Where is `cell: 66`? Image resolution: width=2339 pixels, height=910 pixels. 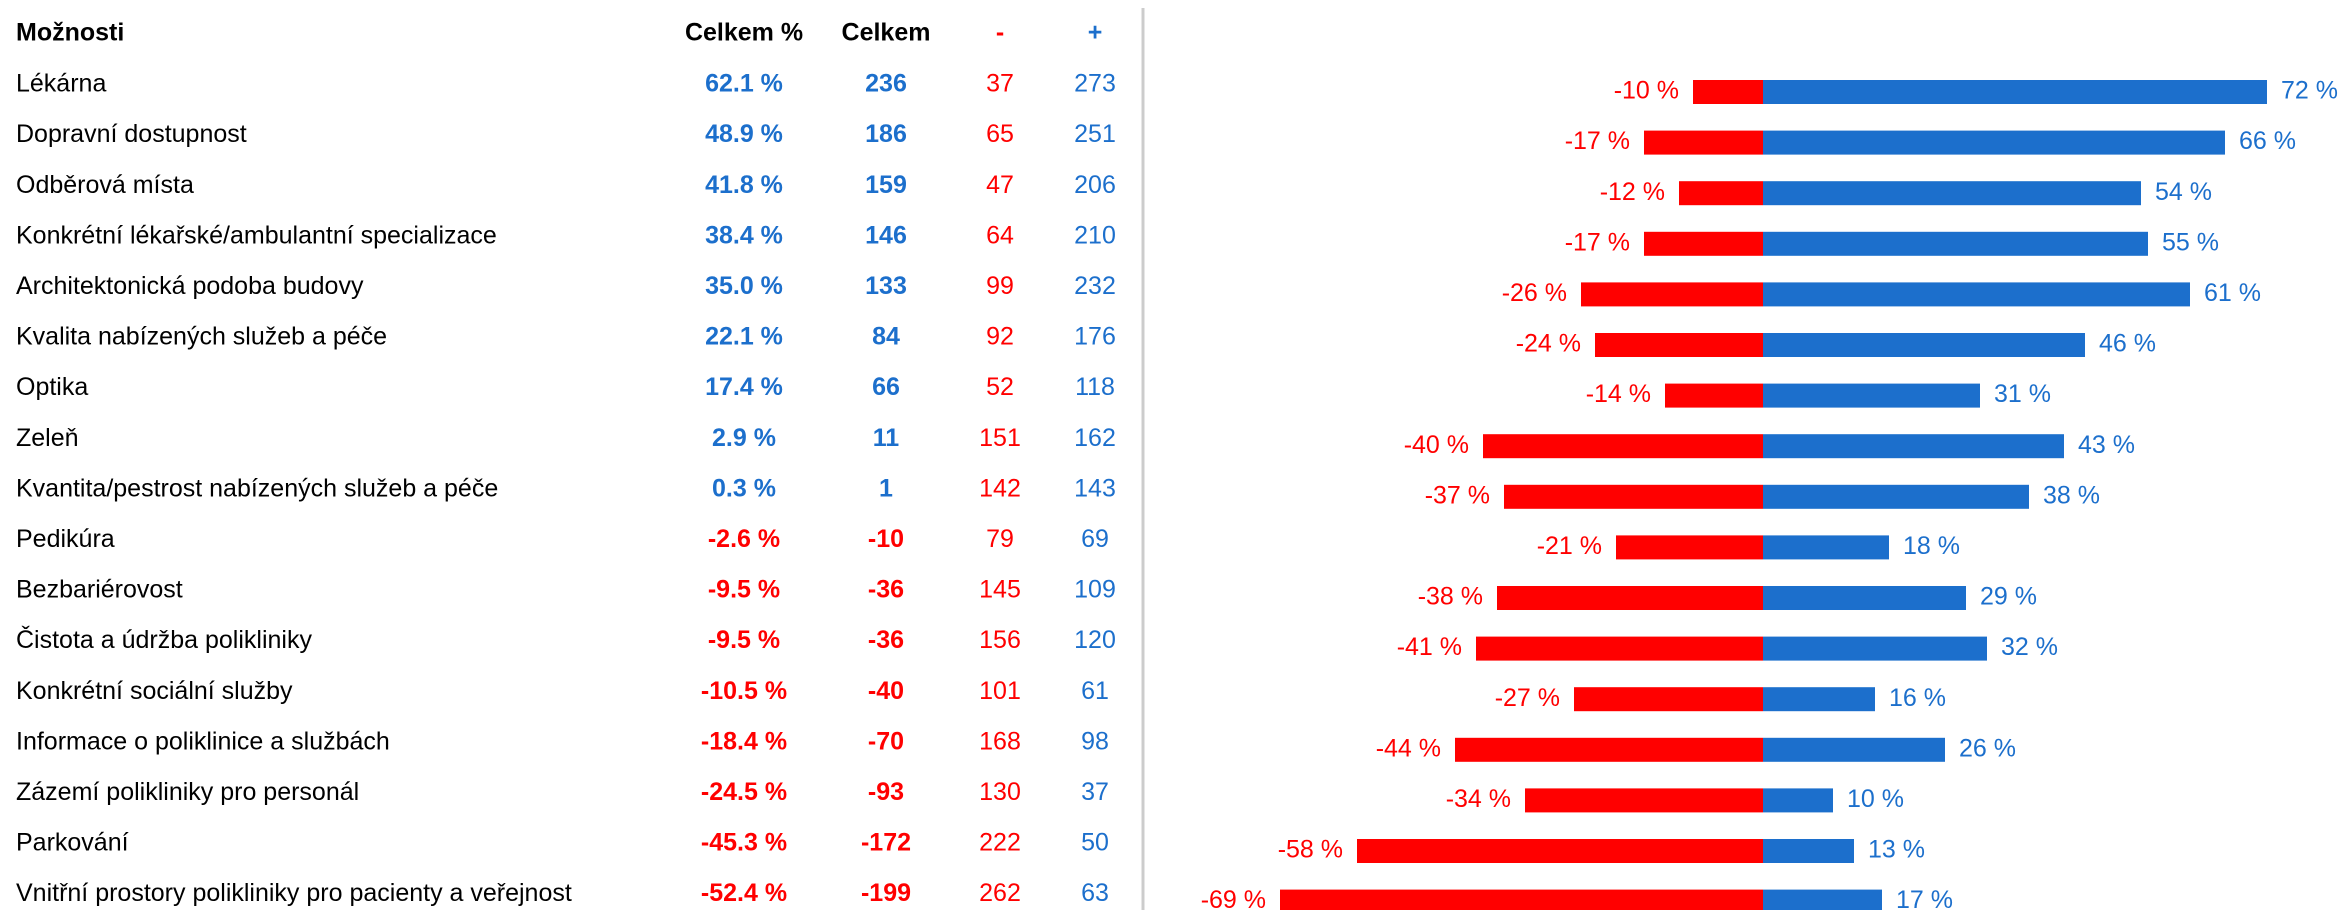
cell: 66 is located at coordinates (886, 387).